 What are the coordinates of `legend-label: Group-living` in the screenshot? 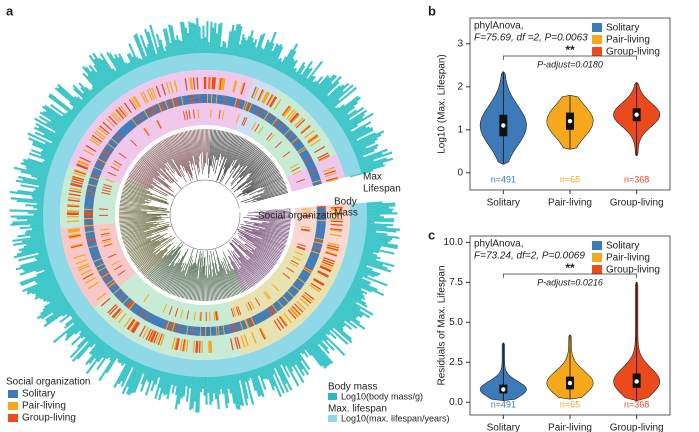 It's located at (633, 52).